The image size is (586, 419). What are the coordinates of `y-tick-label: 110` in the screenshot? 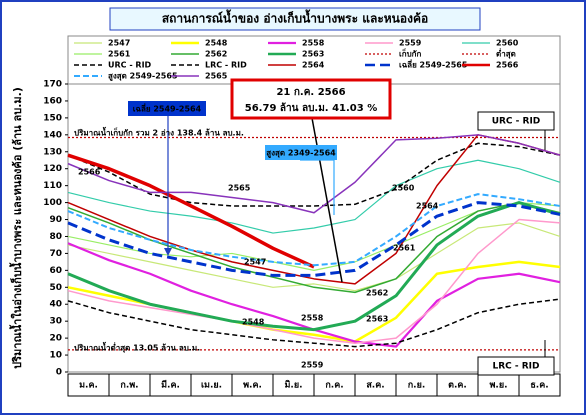 It's located at (52, 186).